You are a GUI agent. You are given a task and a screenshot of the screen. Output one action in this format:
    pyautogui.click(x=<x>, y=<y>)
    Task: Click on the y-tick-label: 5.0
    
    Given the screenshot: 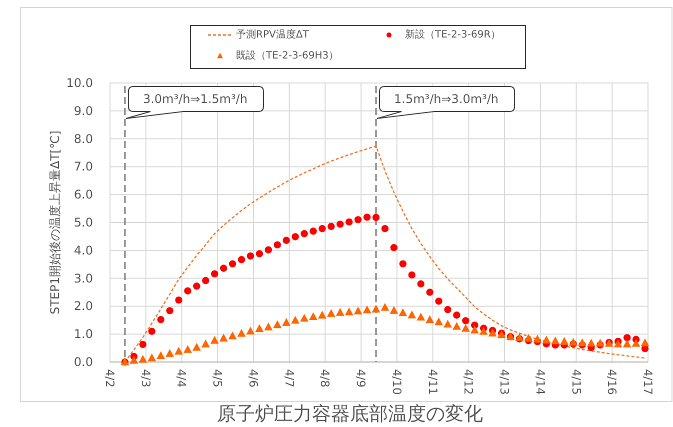 What is the action you would take?
    pyautogui.click(x=83, y=223)
    